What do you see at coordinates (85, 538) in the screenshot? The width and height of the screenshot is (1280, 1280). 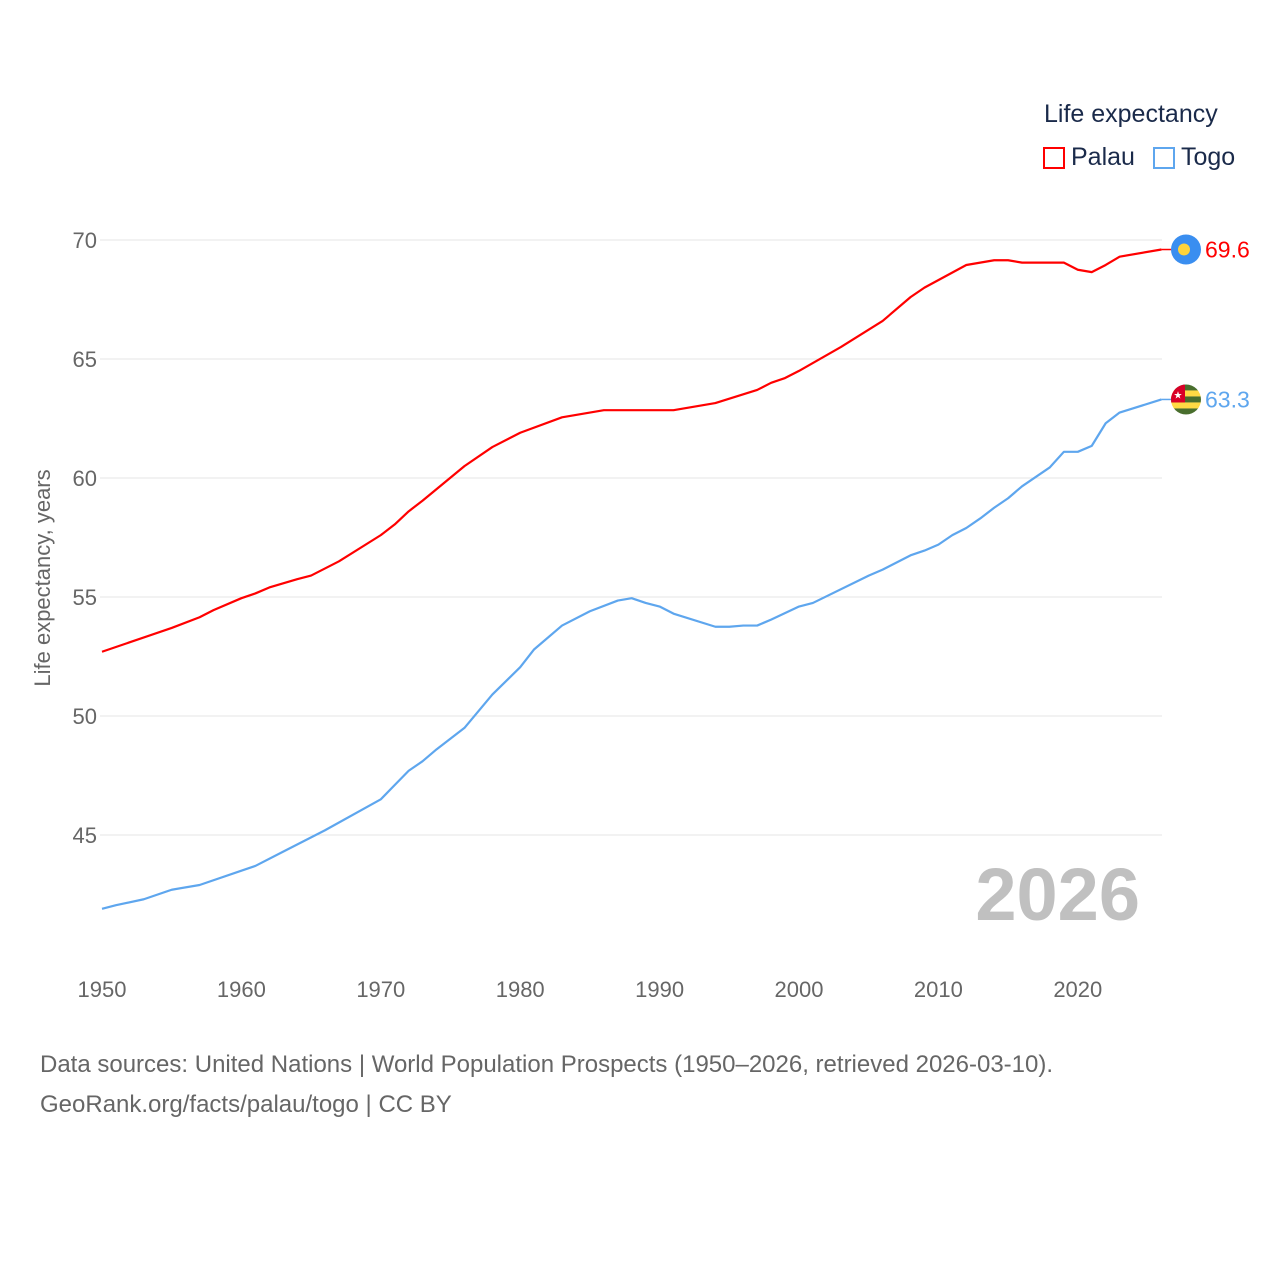 I see `y-axis-ticks: 45 50 55 60 65 70` at bounding box center [85, 538].